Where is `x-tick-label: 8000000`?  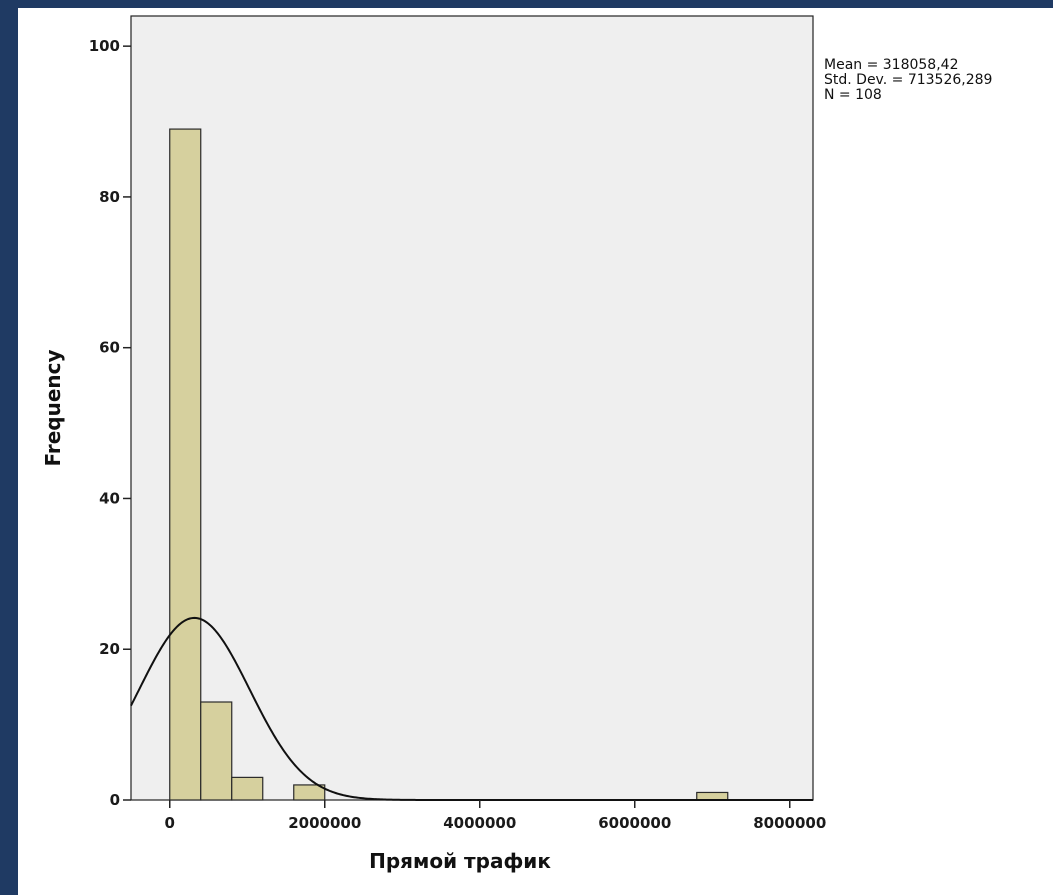 x-tick-label: 8000000 is located at coordinates (789, 823).